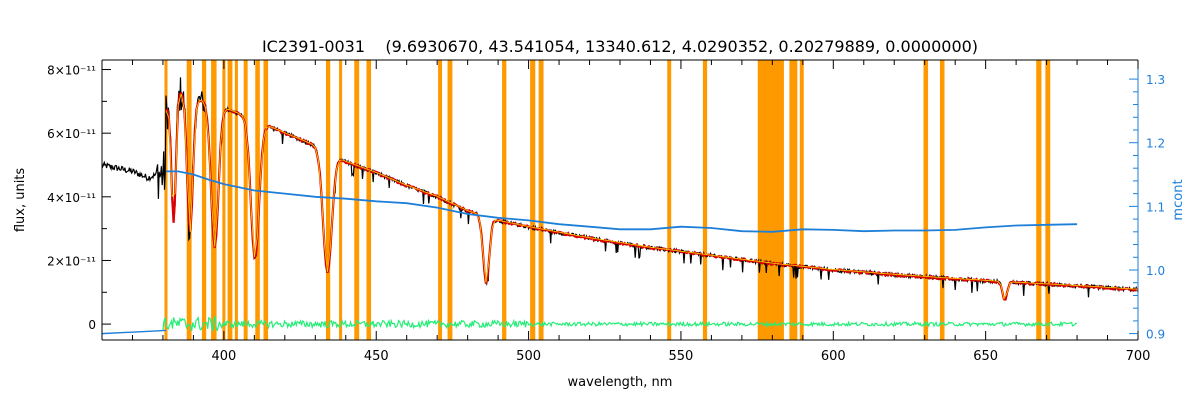  What do you see at coordinates (223, 356) in the screenshot?
I see `x-tick-label: 400` at bounding box center [223, 356].